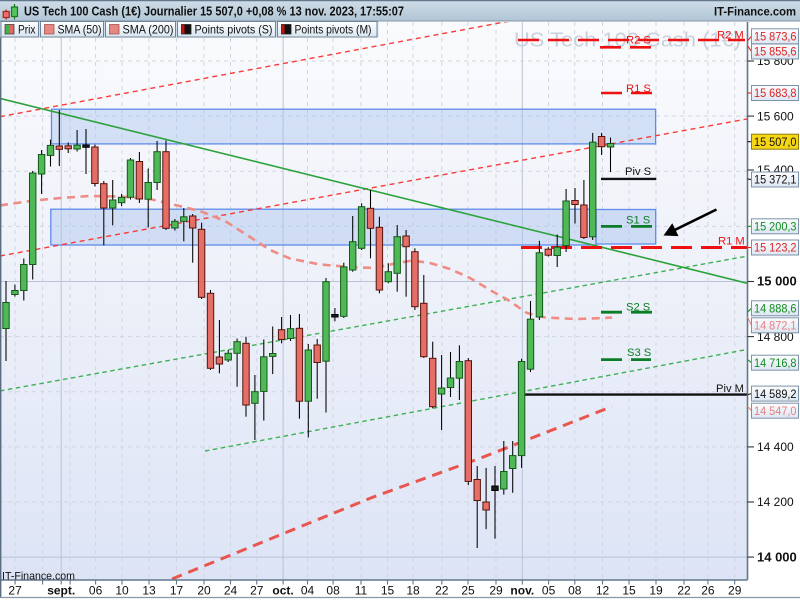  Describe the element at coordinates (775, 248) in the screenshot. I see `svg-text: 15 123,2` at that location.